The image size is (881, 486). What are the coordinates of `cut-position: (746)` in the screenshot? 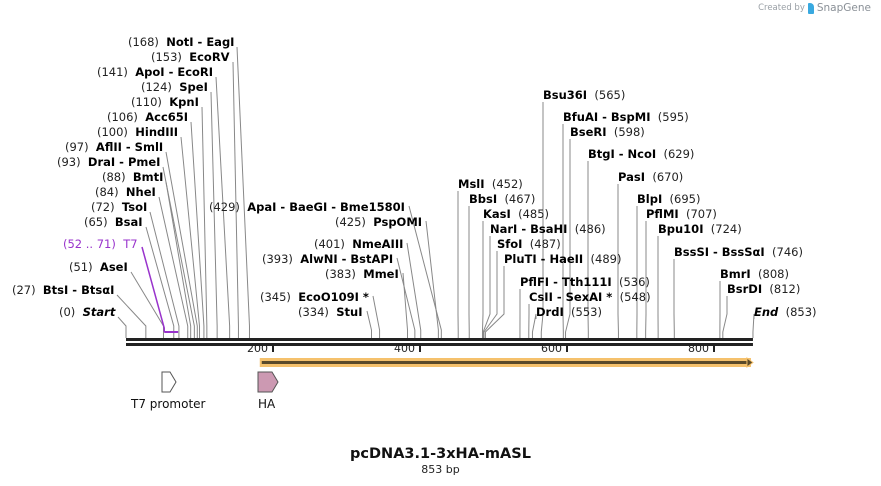 It's located at (787, 252).